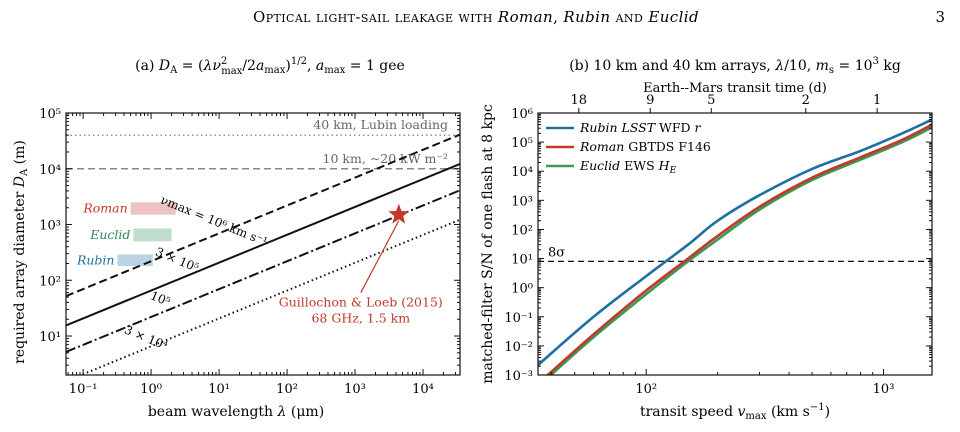  I want to click on panel-a-xtick-label-5: 10⁴, so click(423, 389).